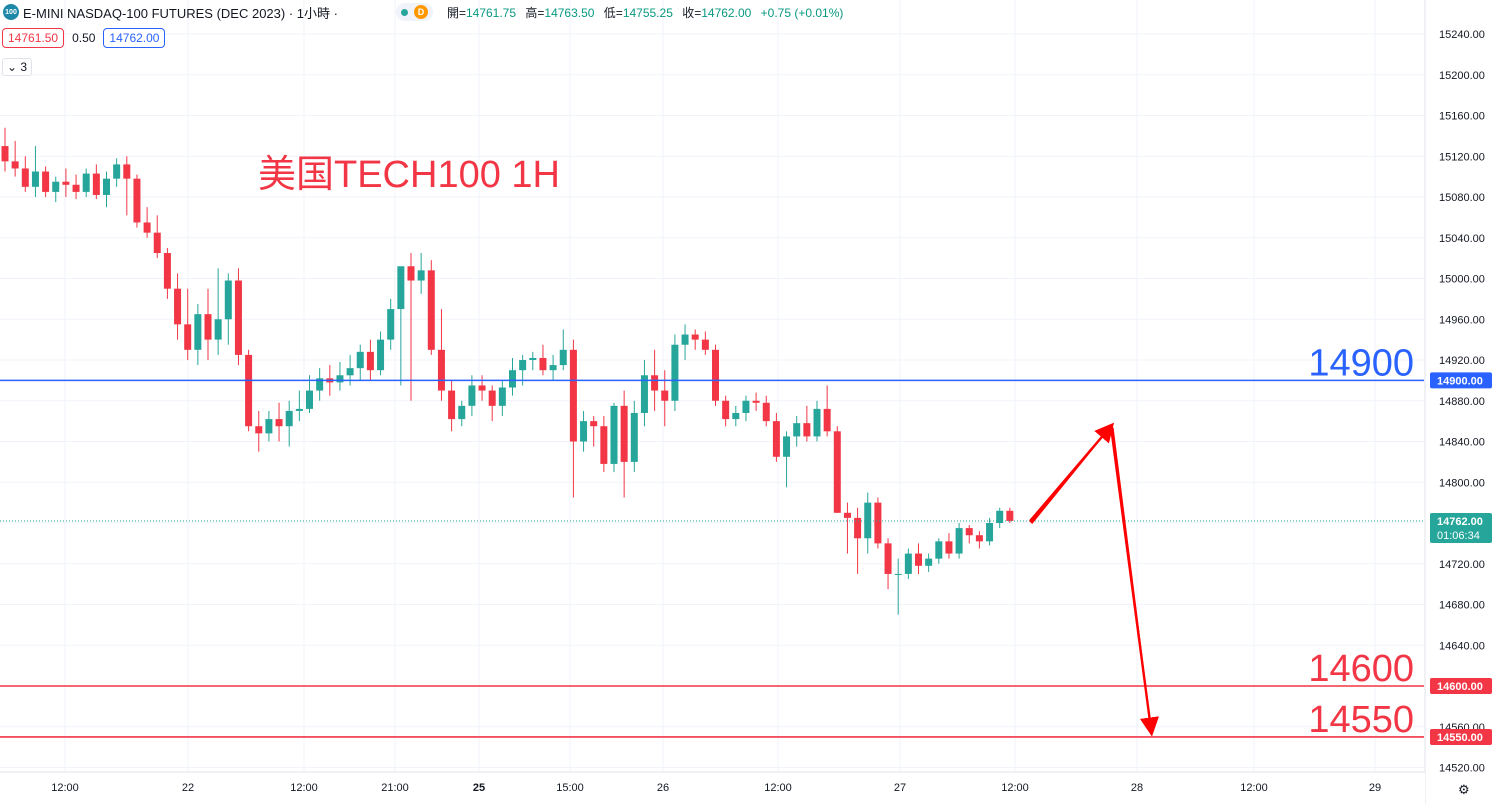  What do you see at coordinates (1462, 769) in the screenshot?
I see `price-tick-label: 14520.00` at bounding box center [1462, 769].